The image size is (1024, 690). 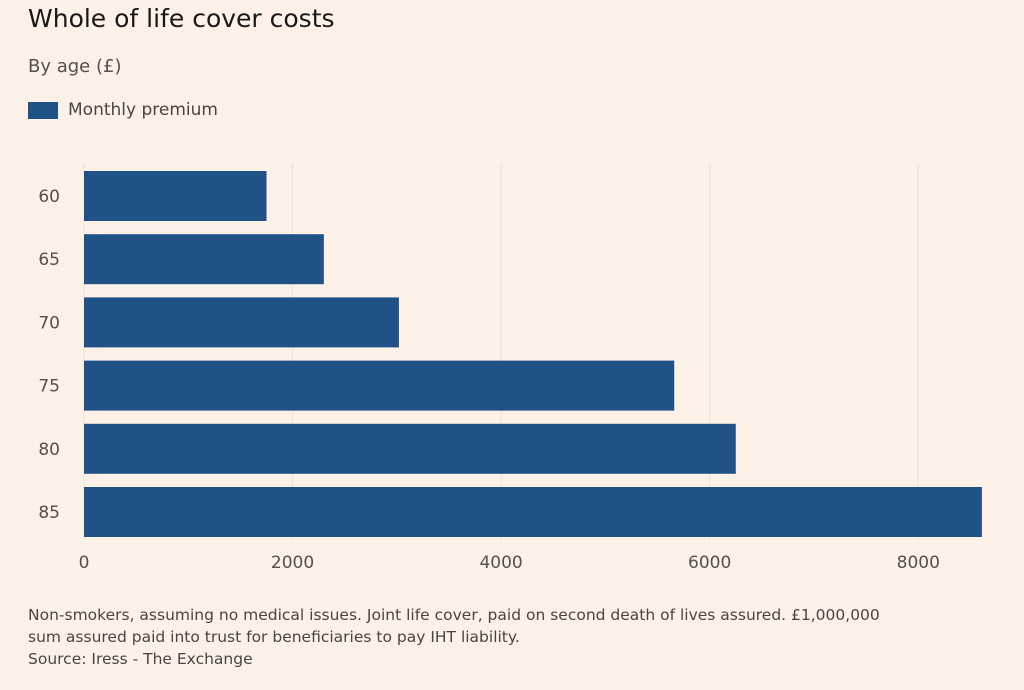 I want to click on x-tick-label: 2000, so click(x=292, y=563).